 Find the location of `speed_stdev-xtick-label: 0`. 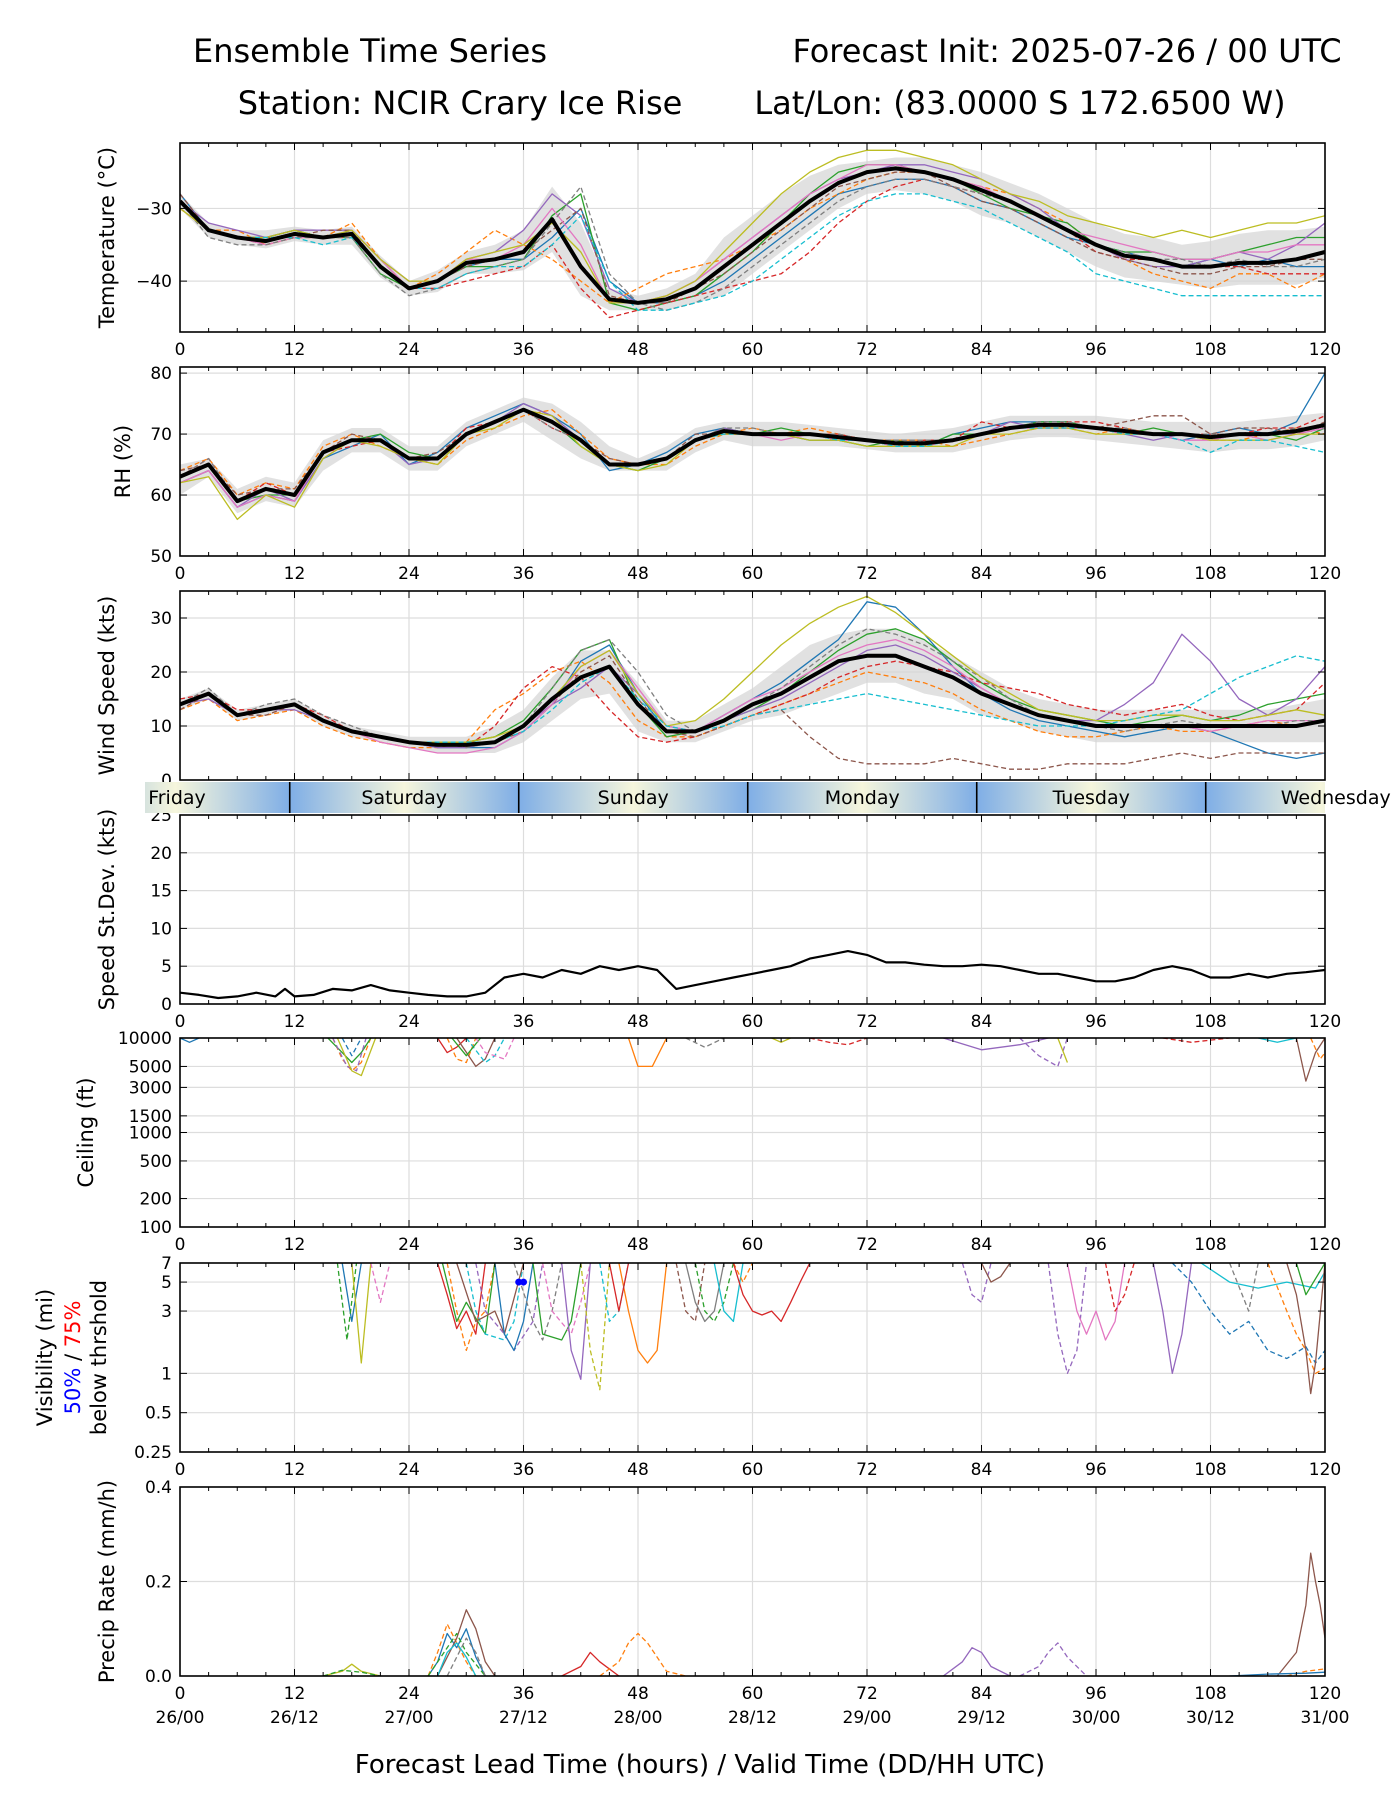

speed_stdev-xtick-label: 0 is located at coordinates (180, 1022).